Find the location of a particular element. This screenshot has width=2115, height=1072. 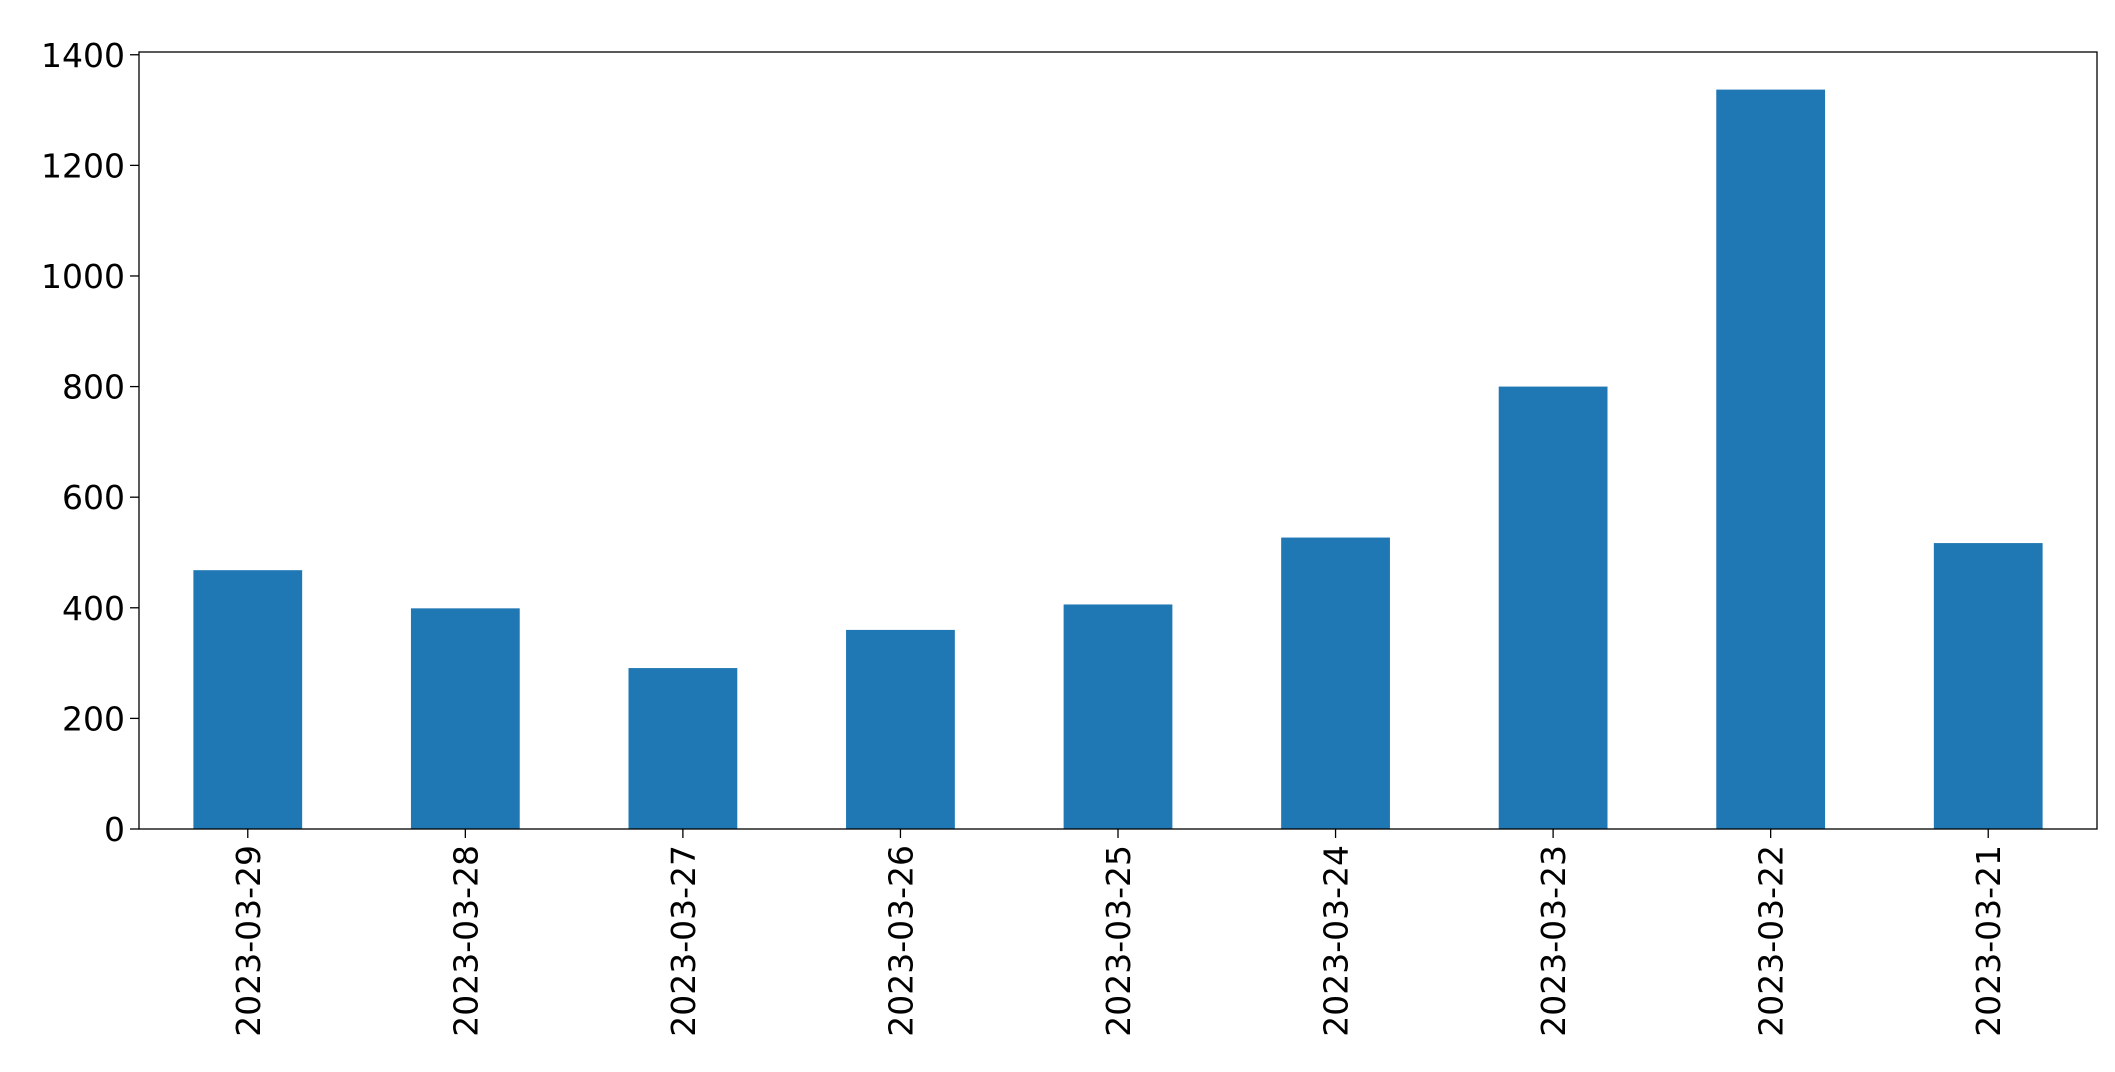

x-tick-label: 2023-03-23 is located at coordinates (1553, 941).